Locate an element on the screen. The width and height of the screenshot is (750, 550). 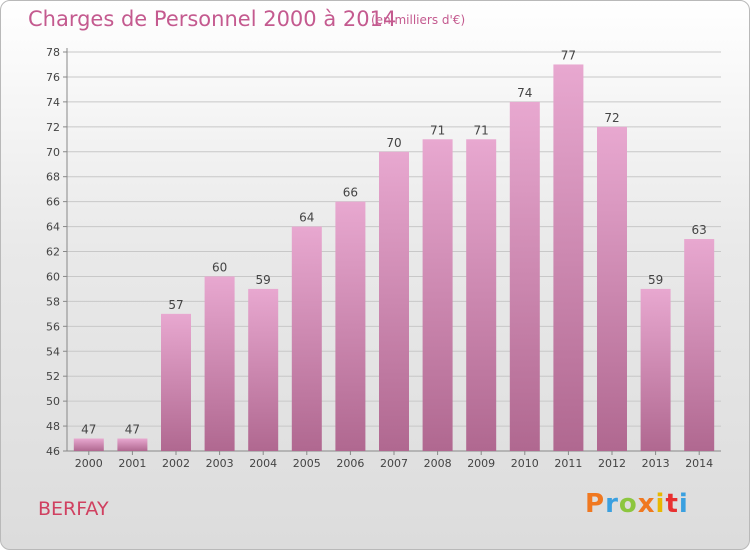
x-tick-label: 2010 is located at coordinates (525, 463).